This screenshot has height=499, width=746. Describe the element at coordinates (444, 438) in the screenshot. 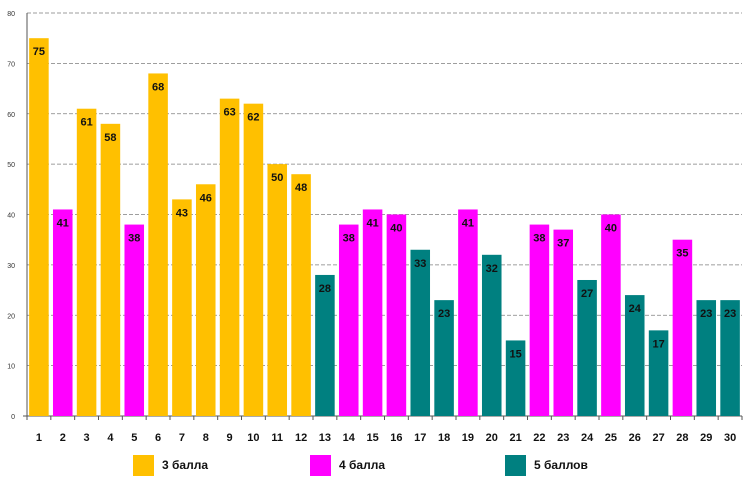

I see `x-tick-label: 18` at that location.